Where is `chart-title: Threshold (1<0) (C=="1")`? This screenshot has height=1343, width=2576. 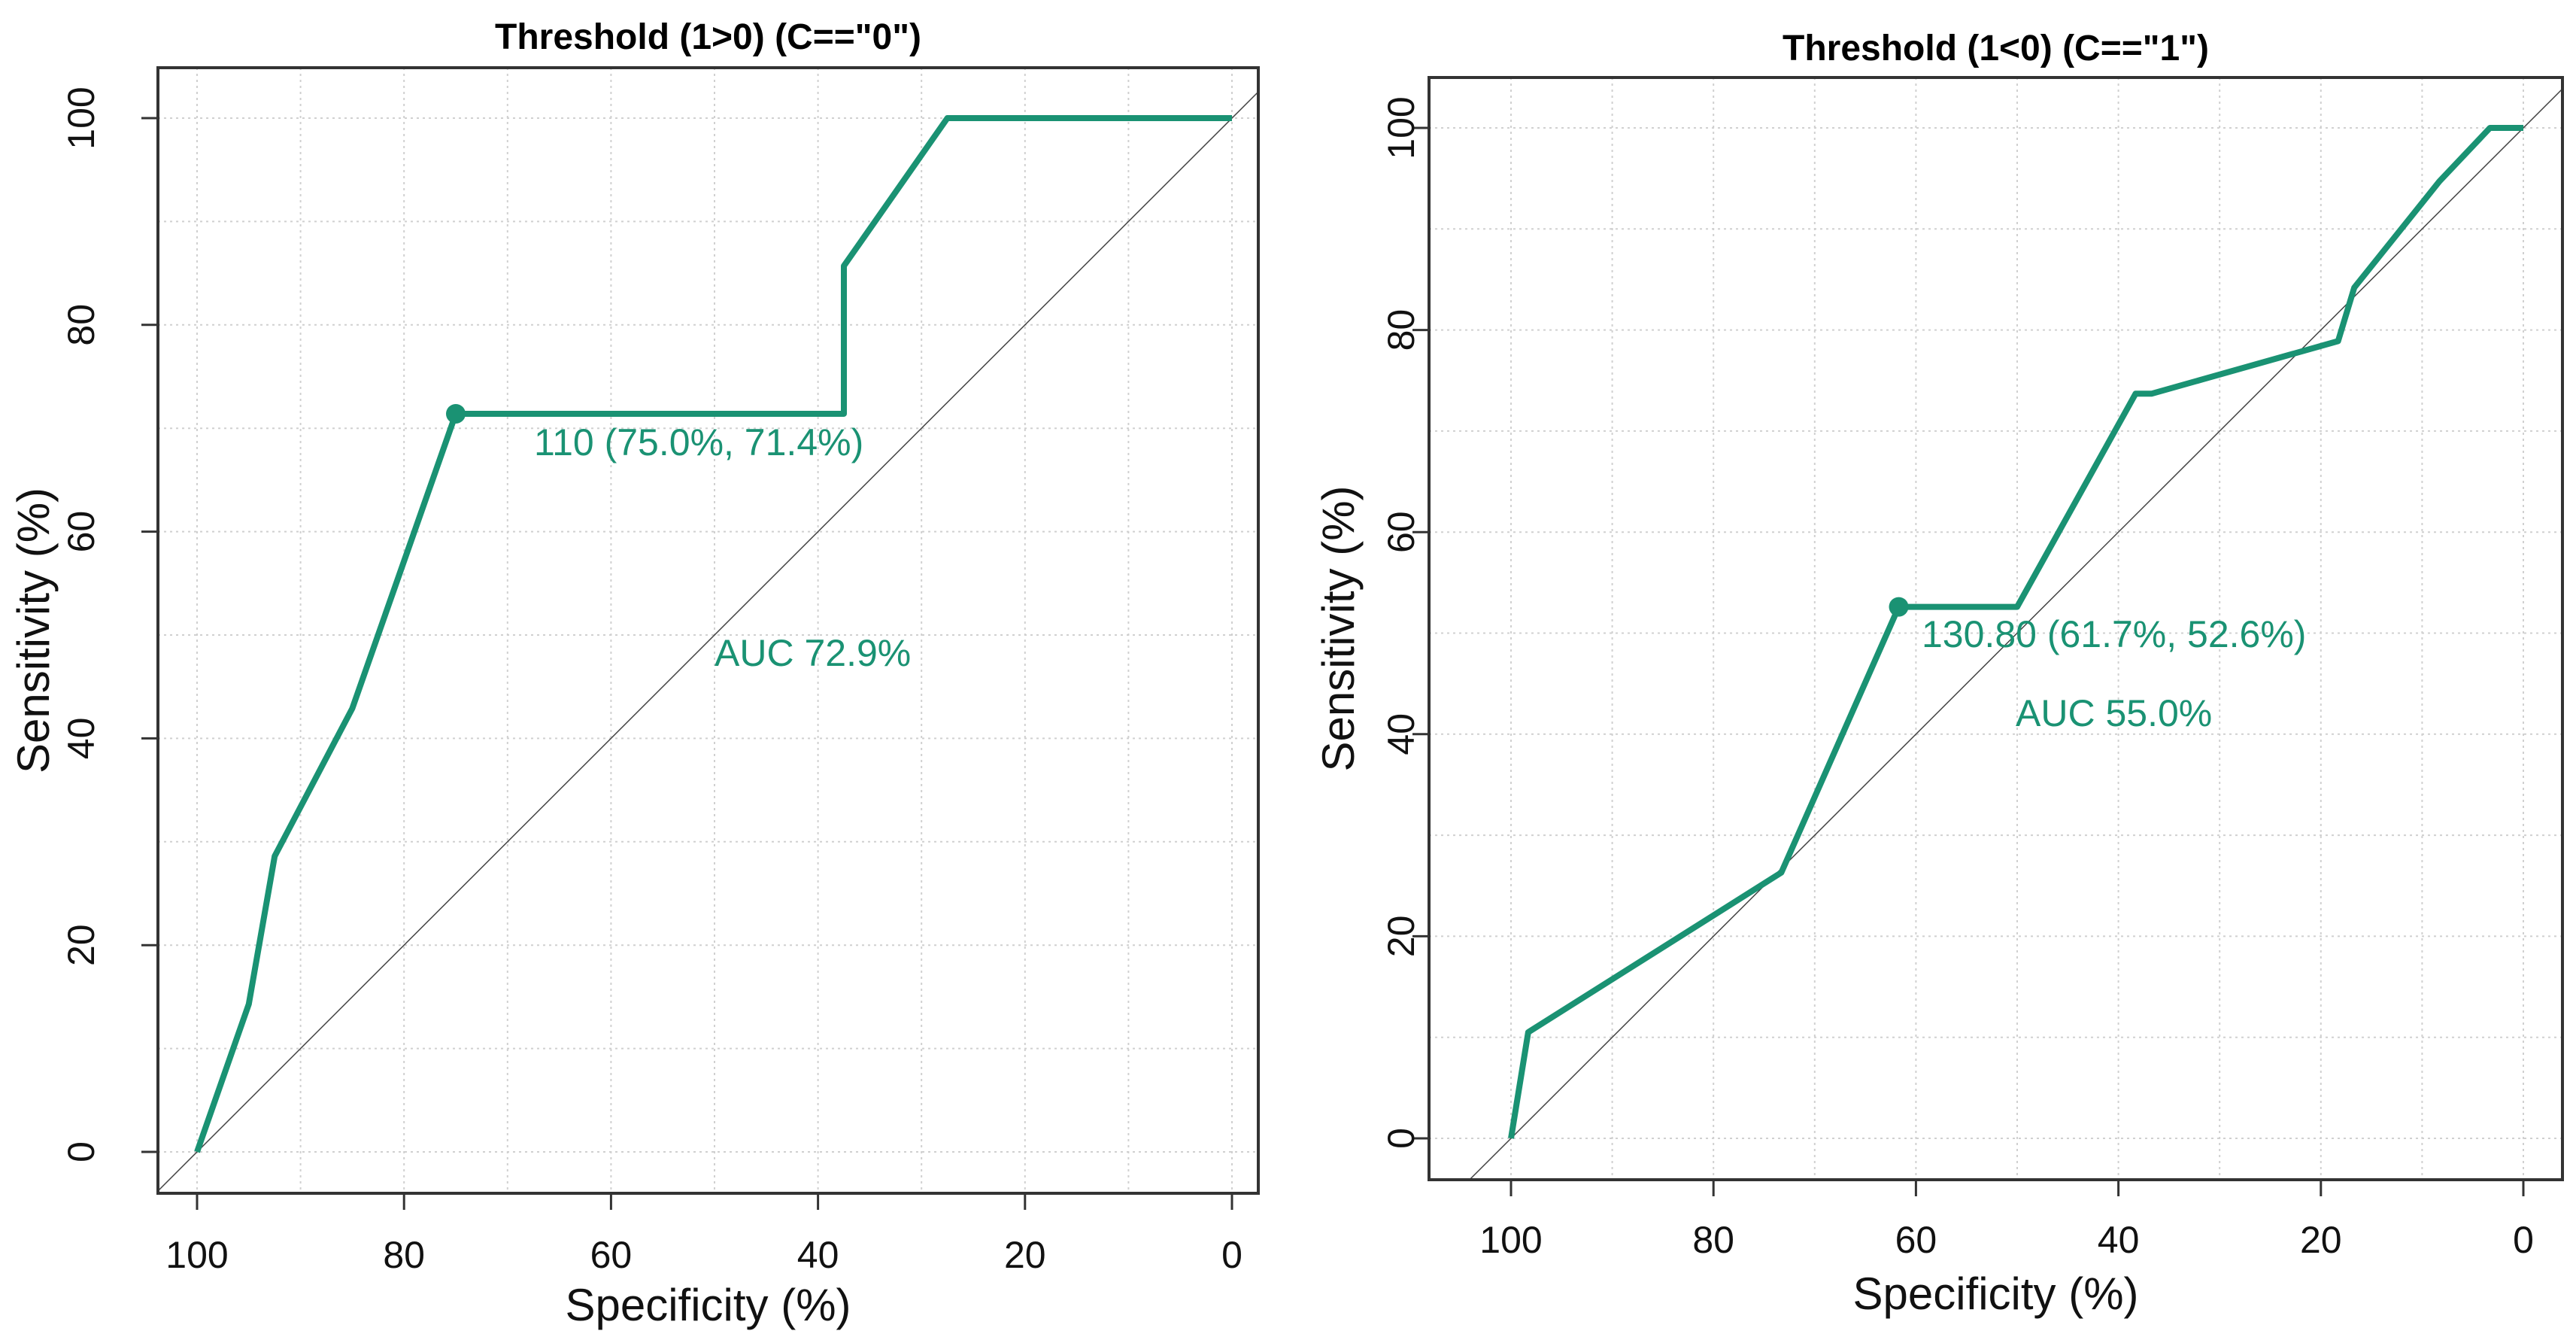
chart-title: Threshold (1<0) (C=="1") is located at coordinates (1996, 48).